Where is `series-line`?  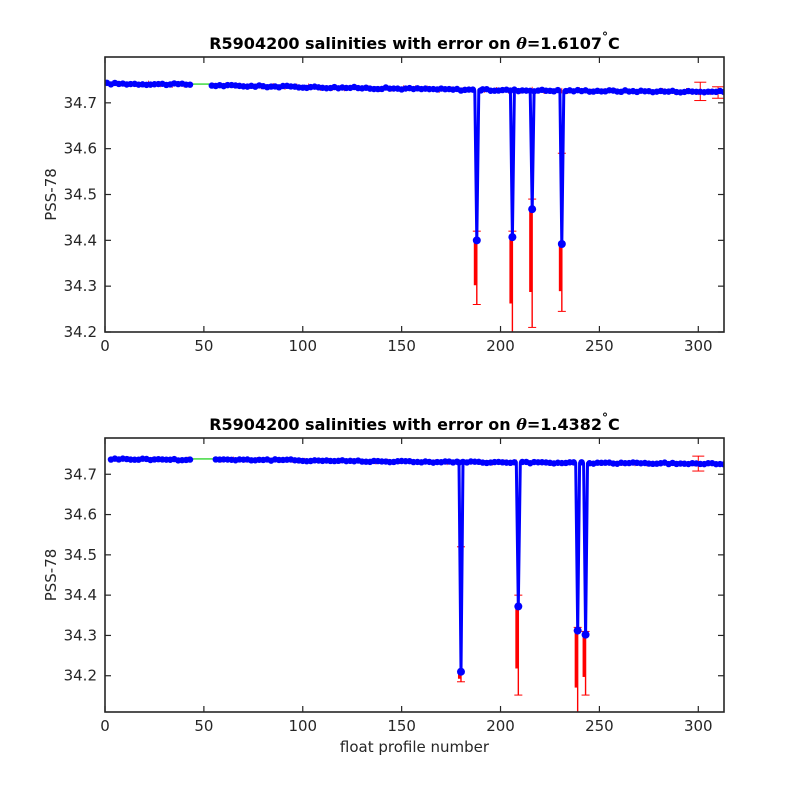
series-line is located at coordinates (467, 164).